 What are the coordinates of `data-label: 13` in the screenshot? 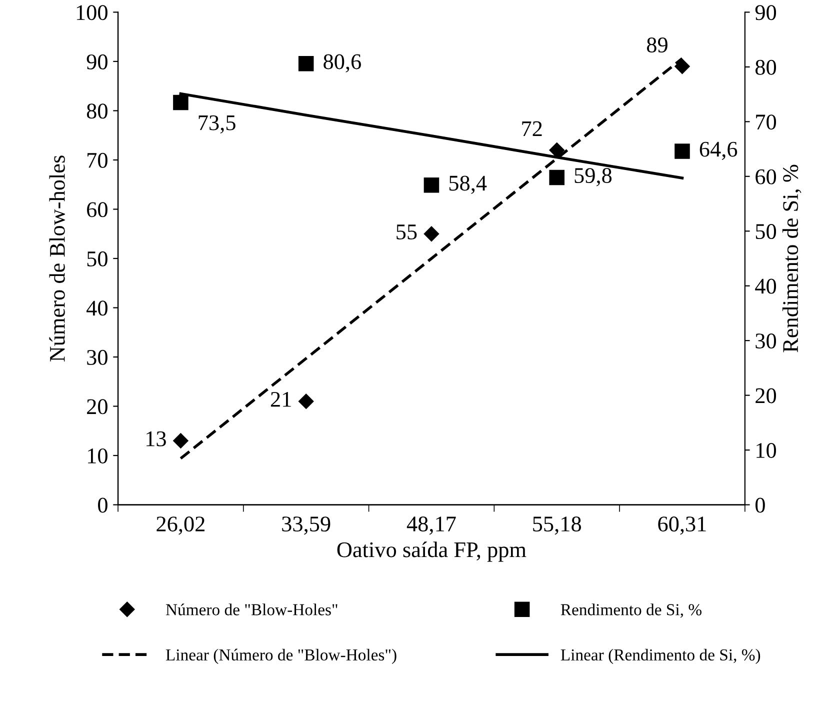 It's located at (156, 438).